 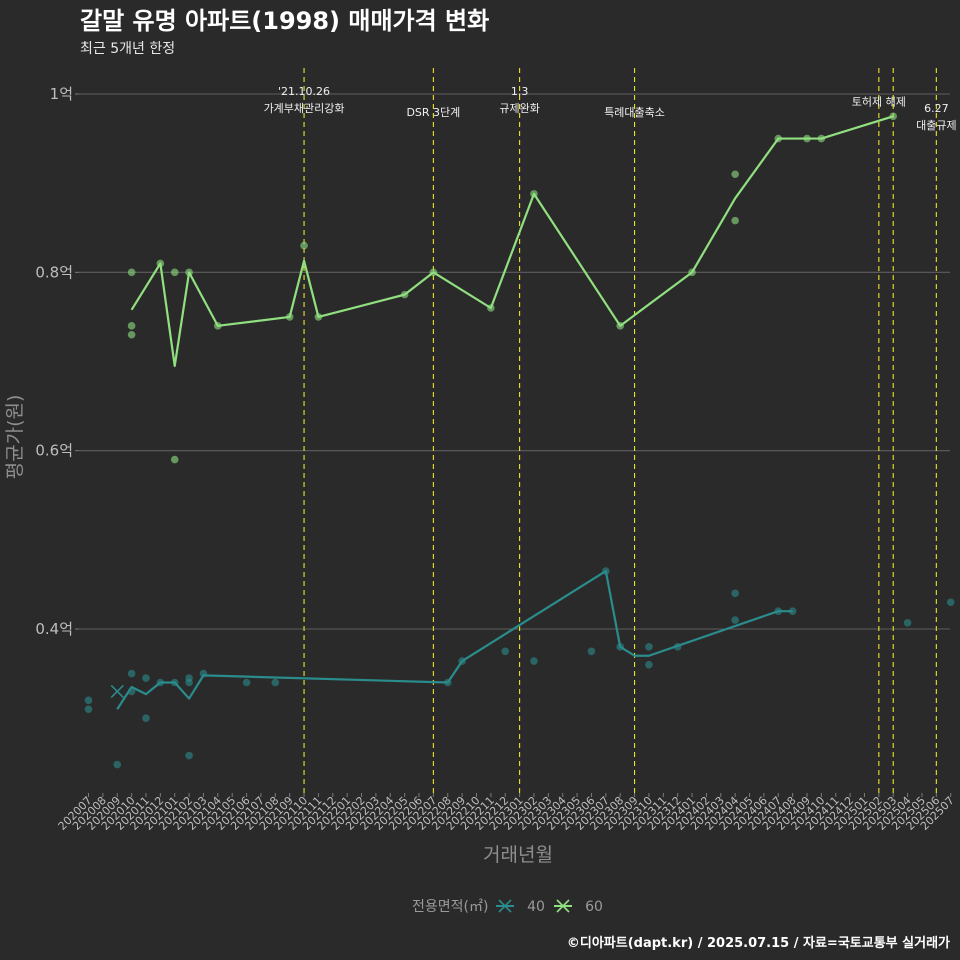 What do you see at coordinates (304, 91) in the screenshot?
I see `event-label: '21.10.26` at bounding box center [304, 91].